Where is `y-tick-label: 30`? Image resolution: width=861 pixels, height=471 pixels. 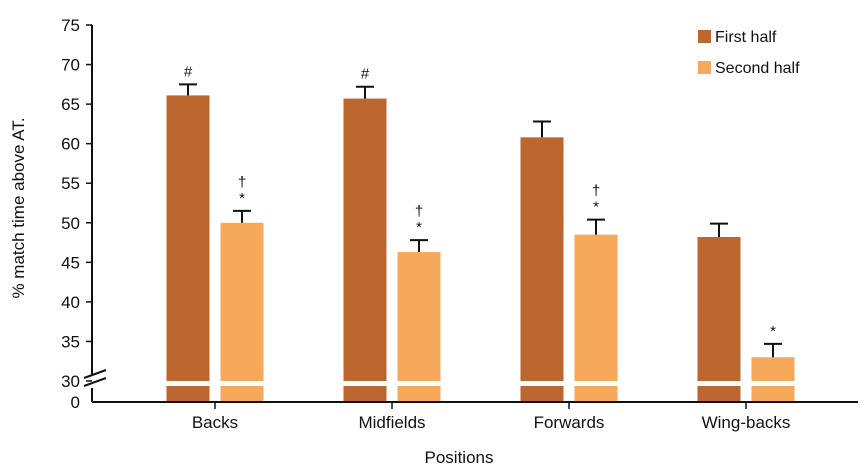 y-tick-label: 30 is located at coordinates (70, 381).